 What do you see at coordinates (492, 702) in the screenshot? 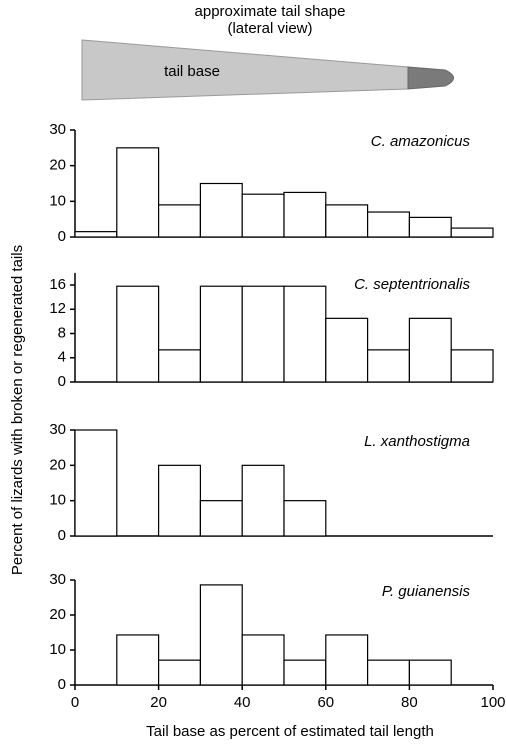
I see `x-tick-label: 100` at bounding box center [492, 702].